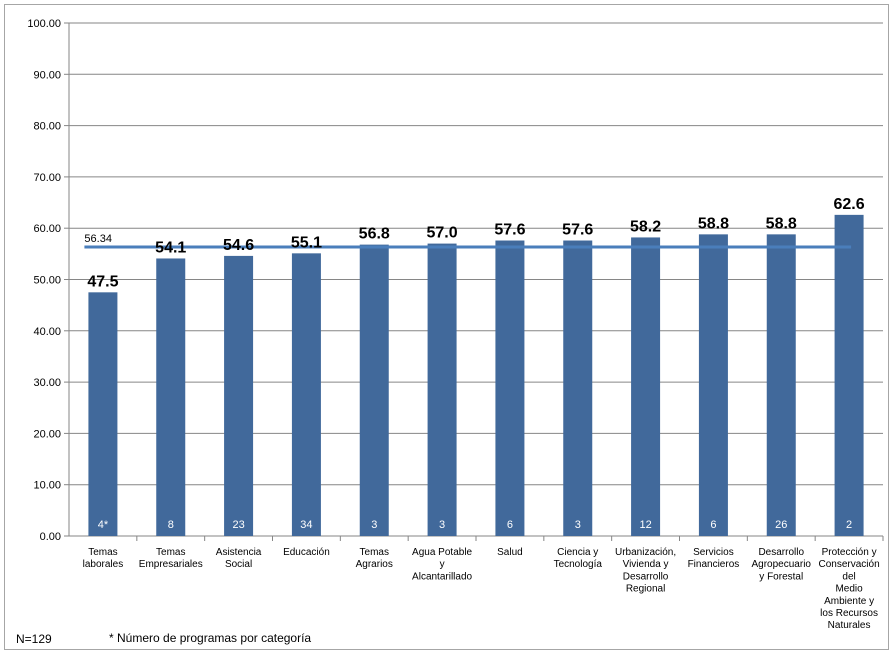 The width and height of the screenshot is (893, 654). What do you see at coordinates (47, 229) in the screenshot?
I see `y-tick-label: 60.00` at bounding box center [47, 229].